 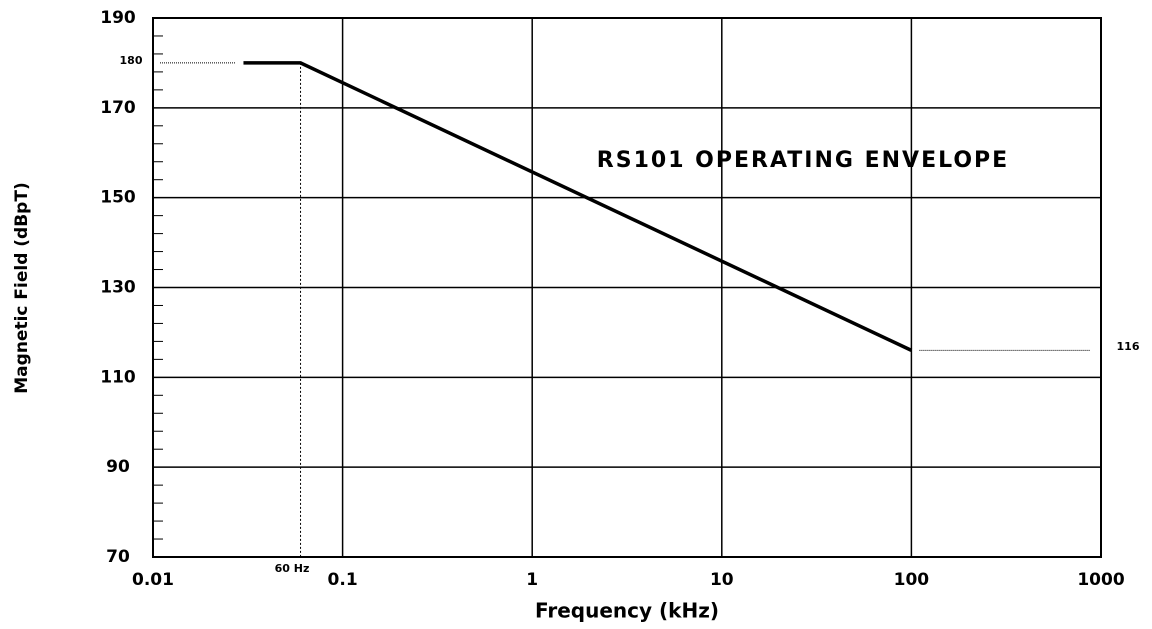 What do you see at coordinates (118, 288) in the screenshot?
I see `y-tick-label: 130` at bounding box center [118, 288].